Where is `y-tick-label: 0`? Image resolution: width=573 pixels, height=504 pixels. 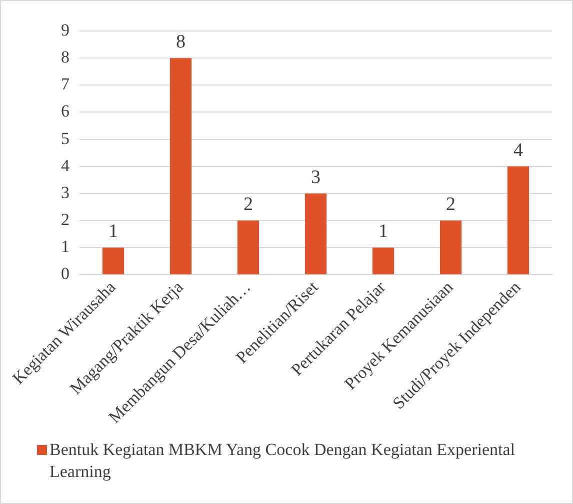 y-tick-label: 0 is located at coordinates (65, 274).